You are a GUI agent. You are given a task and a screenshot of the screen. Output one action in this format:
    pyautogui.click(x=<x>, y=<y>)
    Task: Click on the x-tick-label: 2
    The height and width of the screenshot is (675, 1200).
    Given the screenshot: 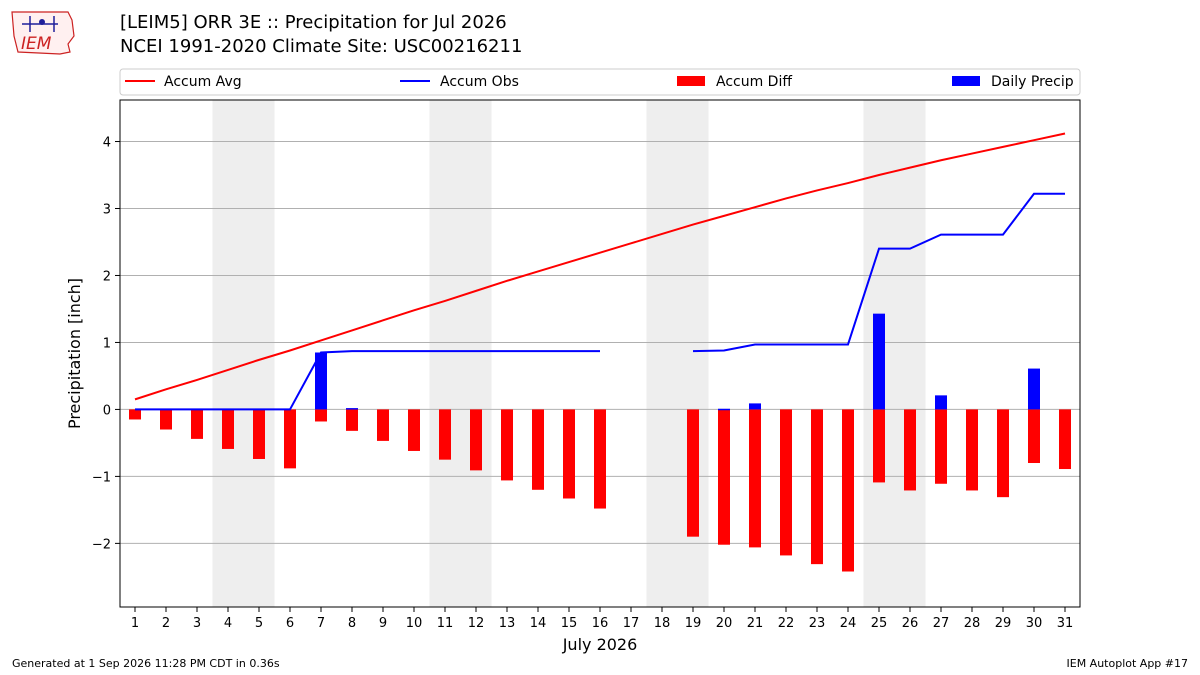 What is the action you would take?
    pyautogui.click(x=166, y=623)
    